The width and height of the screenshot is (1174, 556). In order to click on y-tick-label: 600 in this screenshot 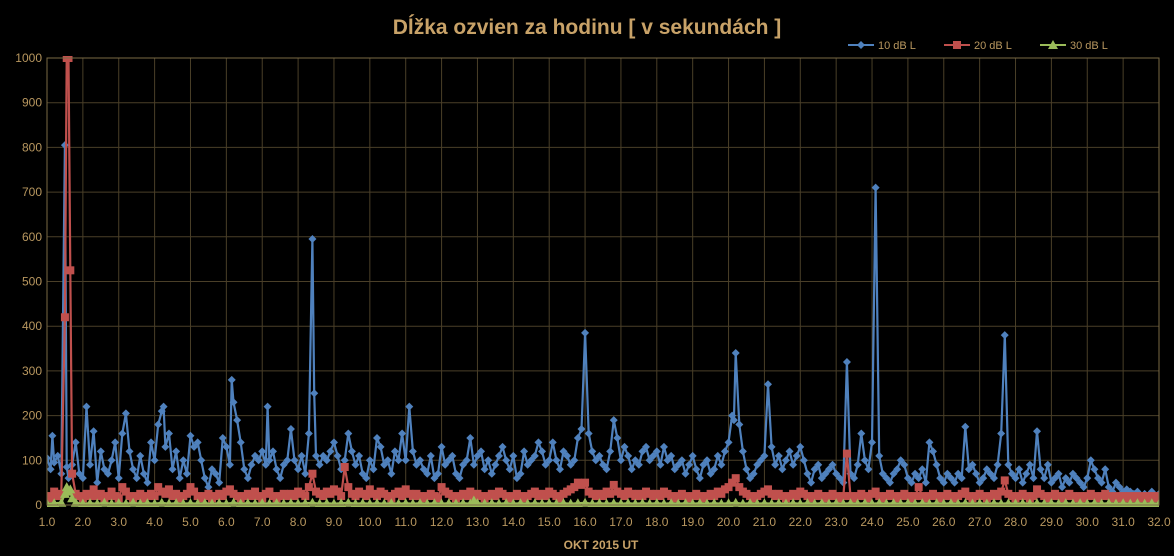, I will do `click(32, 237)`.